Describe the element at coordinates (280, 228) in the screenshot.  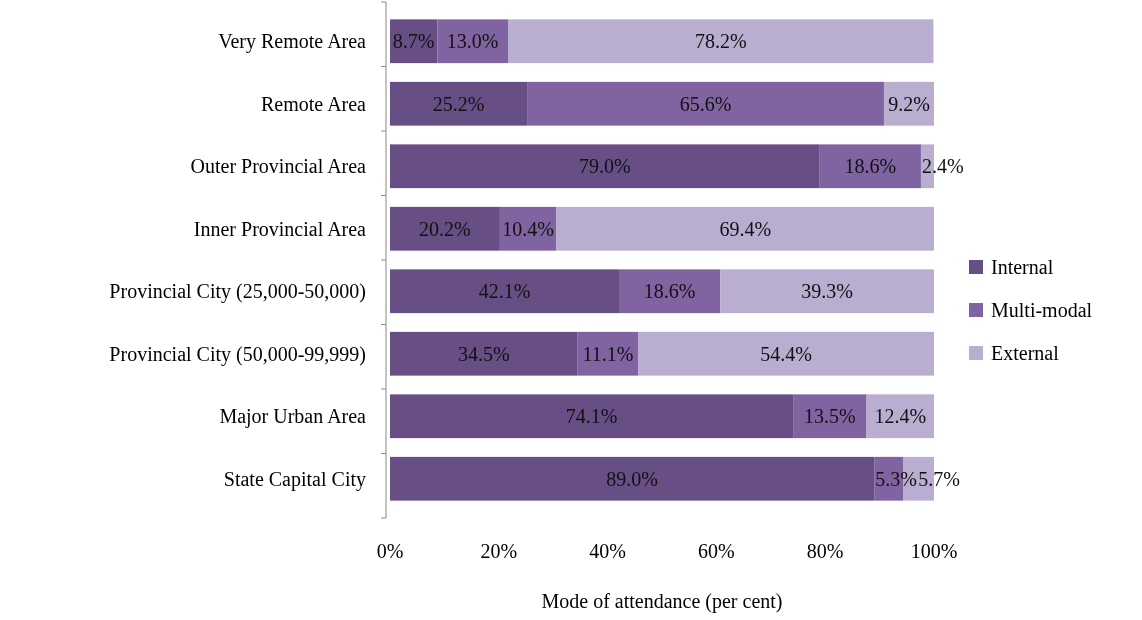
I see `y-tick-label: Inner Provincial Area` at that location.